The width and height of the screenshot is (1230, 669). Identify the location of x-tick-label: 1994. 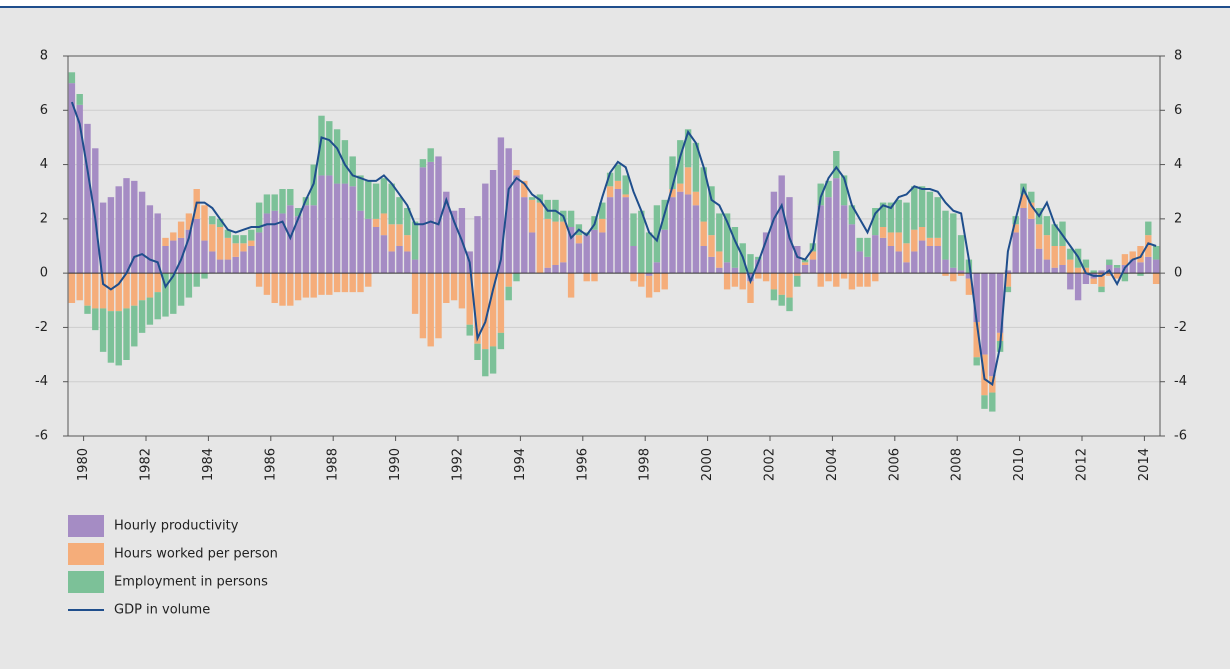
(520, 464).